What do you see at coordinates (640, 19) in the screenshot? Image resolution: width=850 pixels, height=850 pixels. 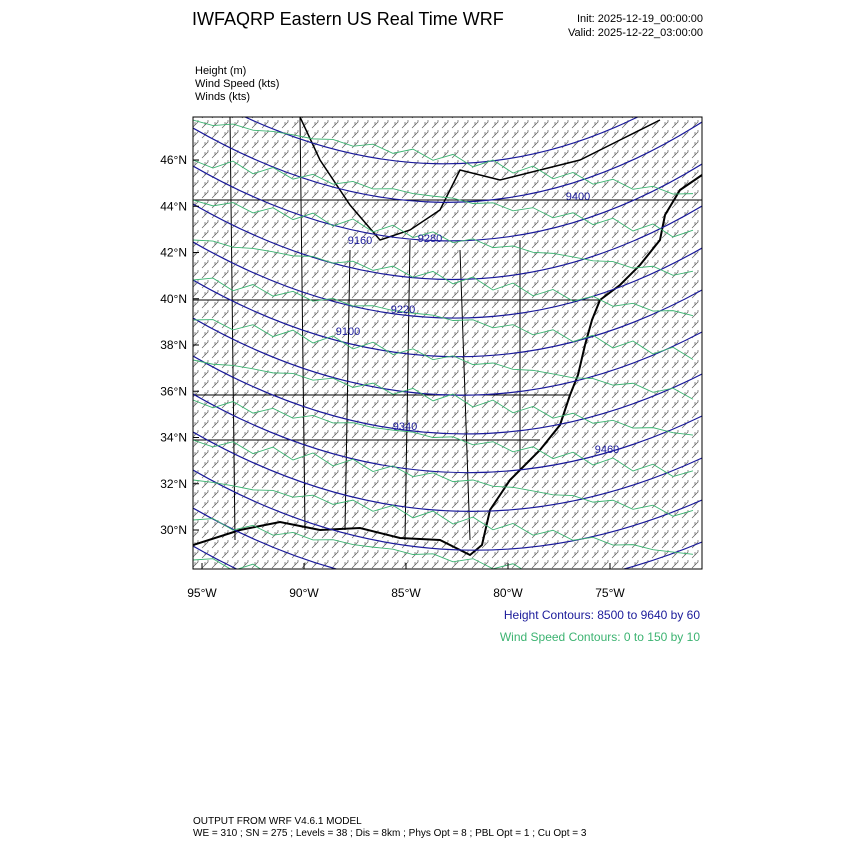 I see `init-time: Init: 2025-12-19_00:00:00` at bounding box center [640, 19].